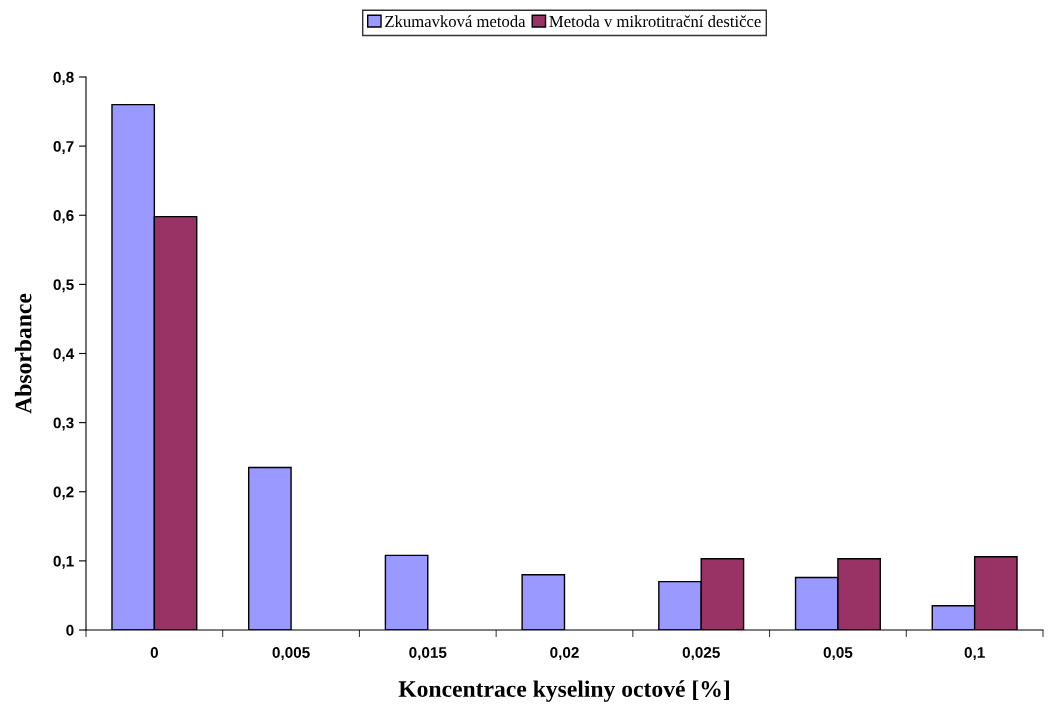 This screenshot has height=715, width=1053. I want to click on y-tick-label: 0, so click(70, 630).